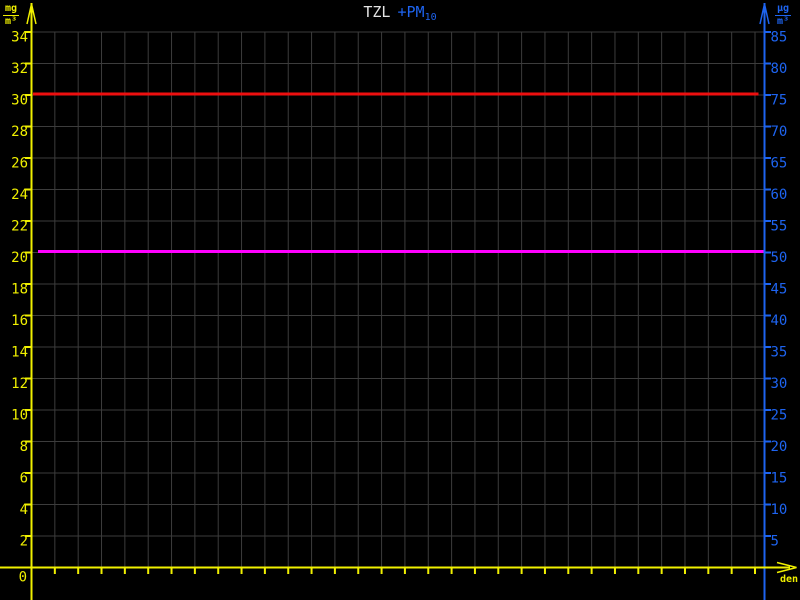 Image resolution: width=800 pixels, height=600 pixels. I want to click on title-series-pm10: +PM10, so click(417, 13).